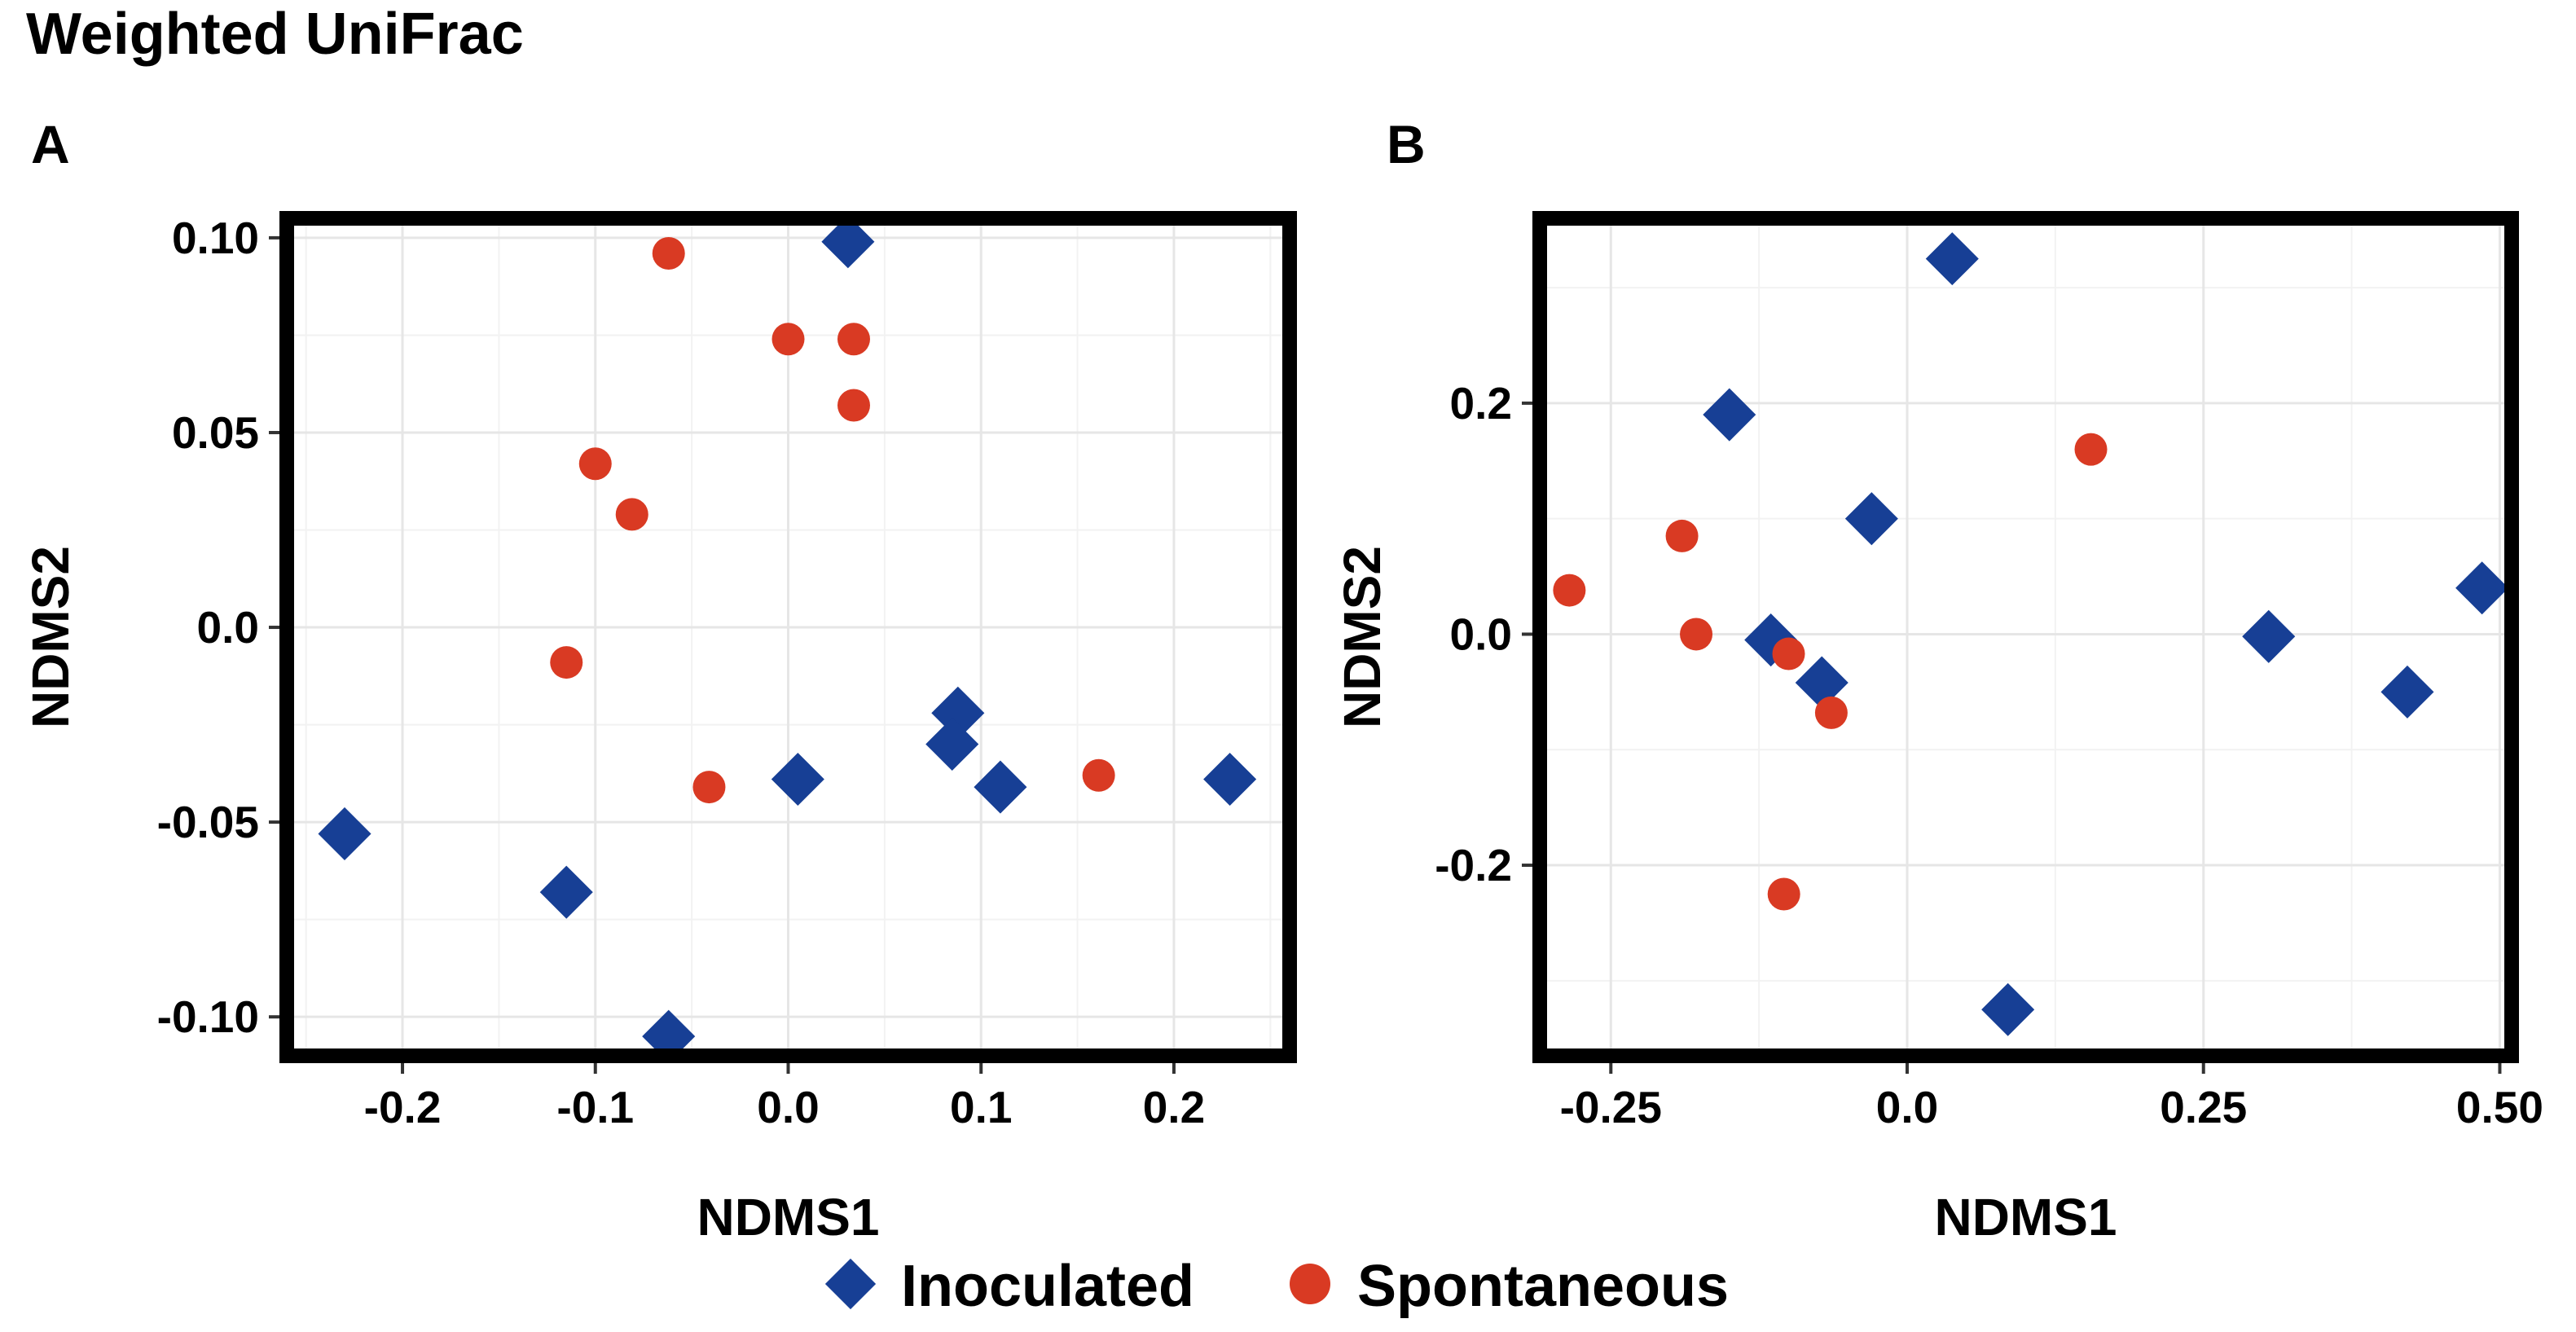  Describe the element at coordinates (50, 144) in the screenshot. I see `panel-label-a: A` at that location.